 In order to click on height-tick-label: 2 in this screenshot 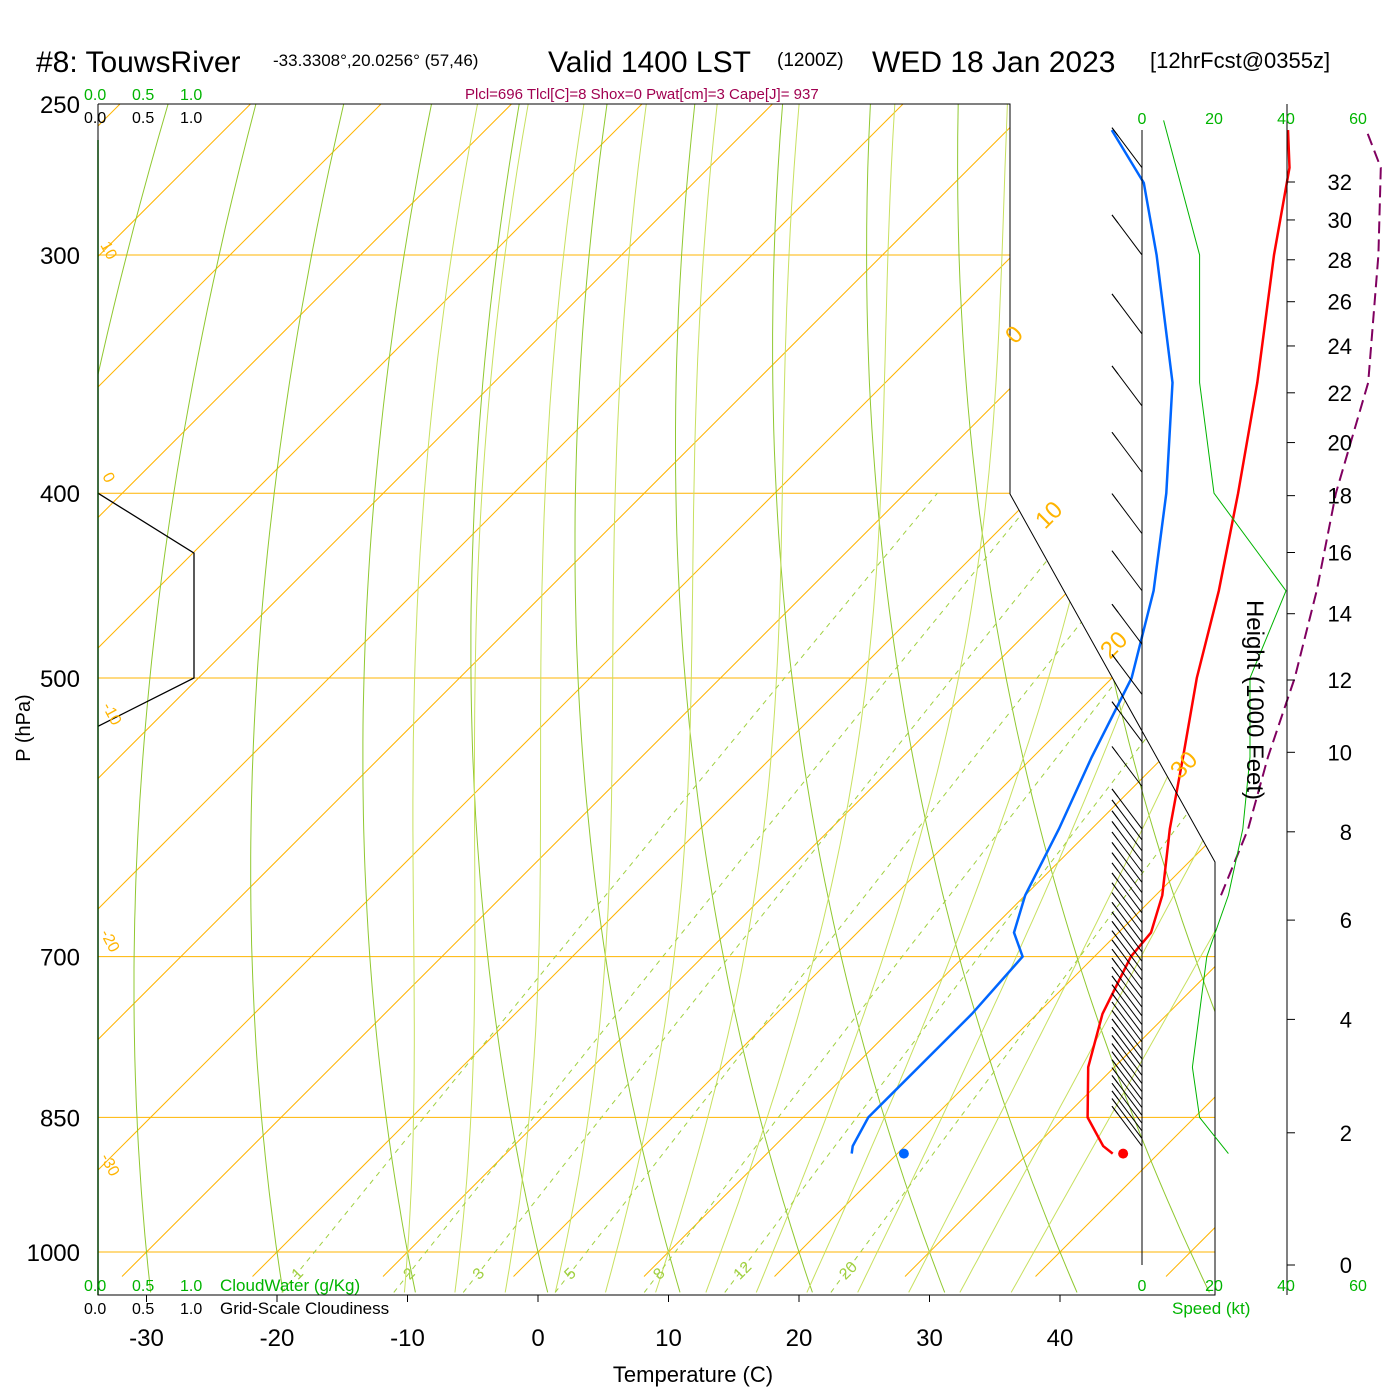, I will do `click(1346, 1133)`.